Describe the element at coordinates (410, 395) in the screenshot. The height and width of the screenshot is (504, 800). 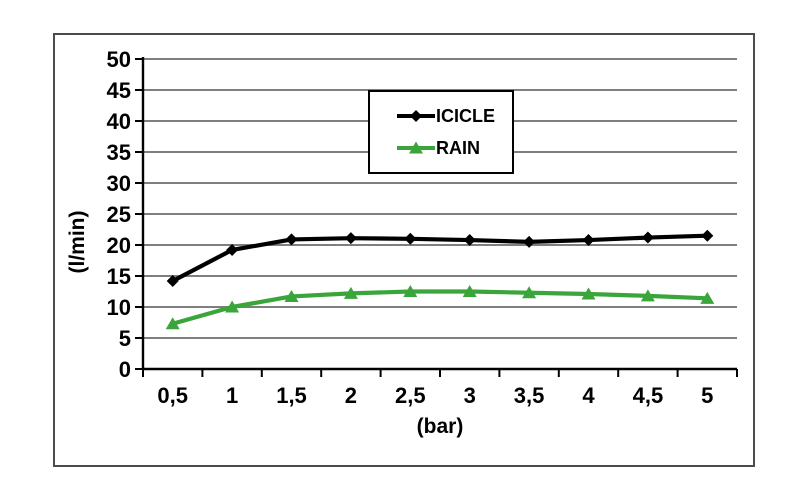
I see `x-tick-label: 2,5` at that location.